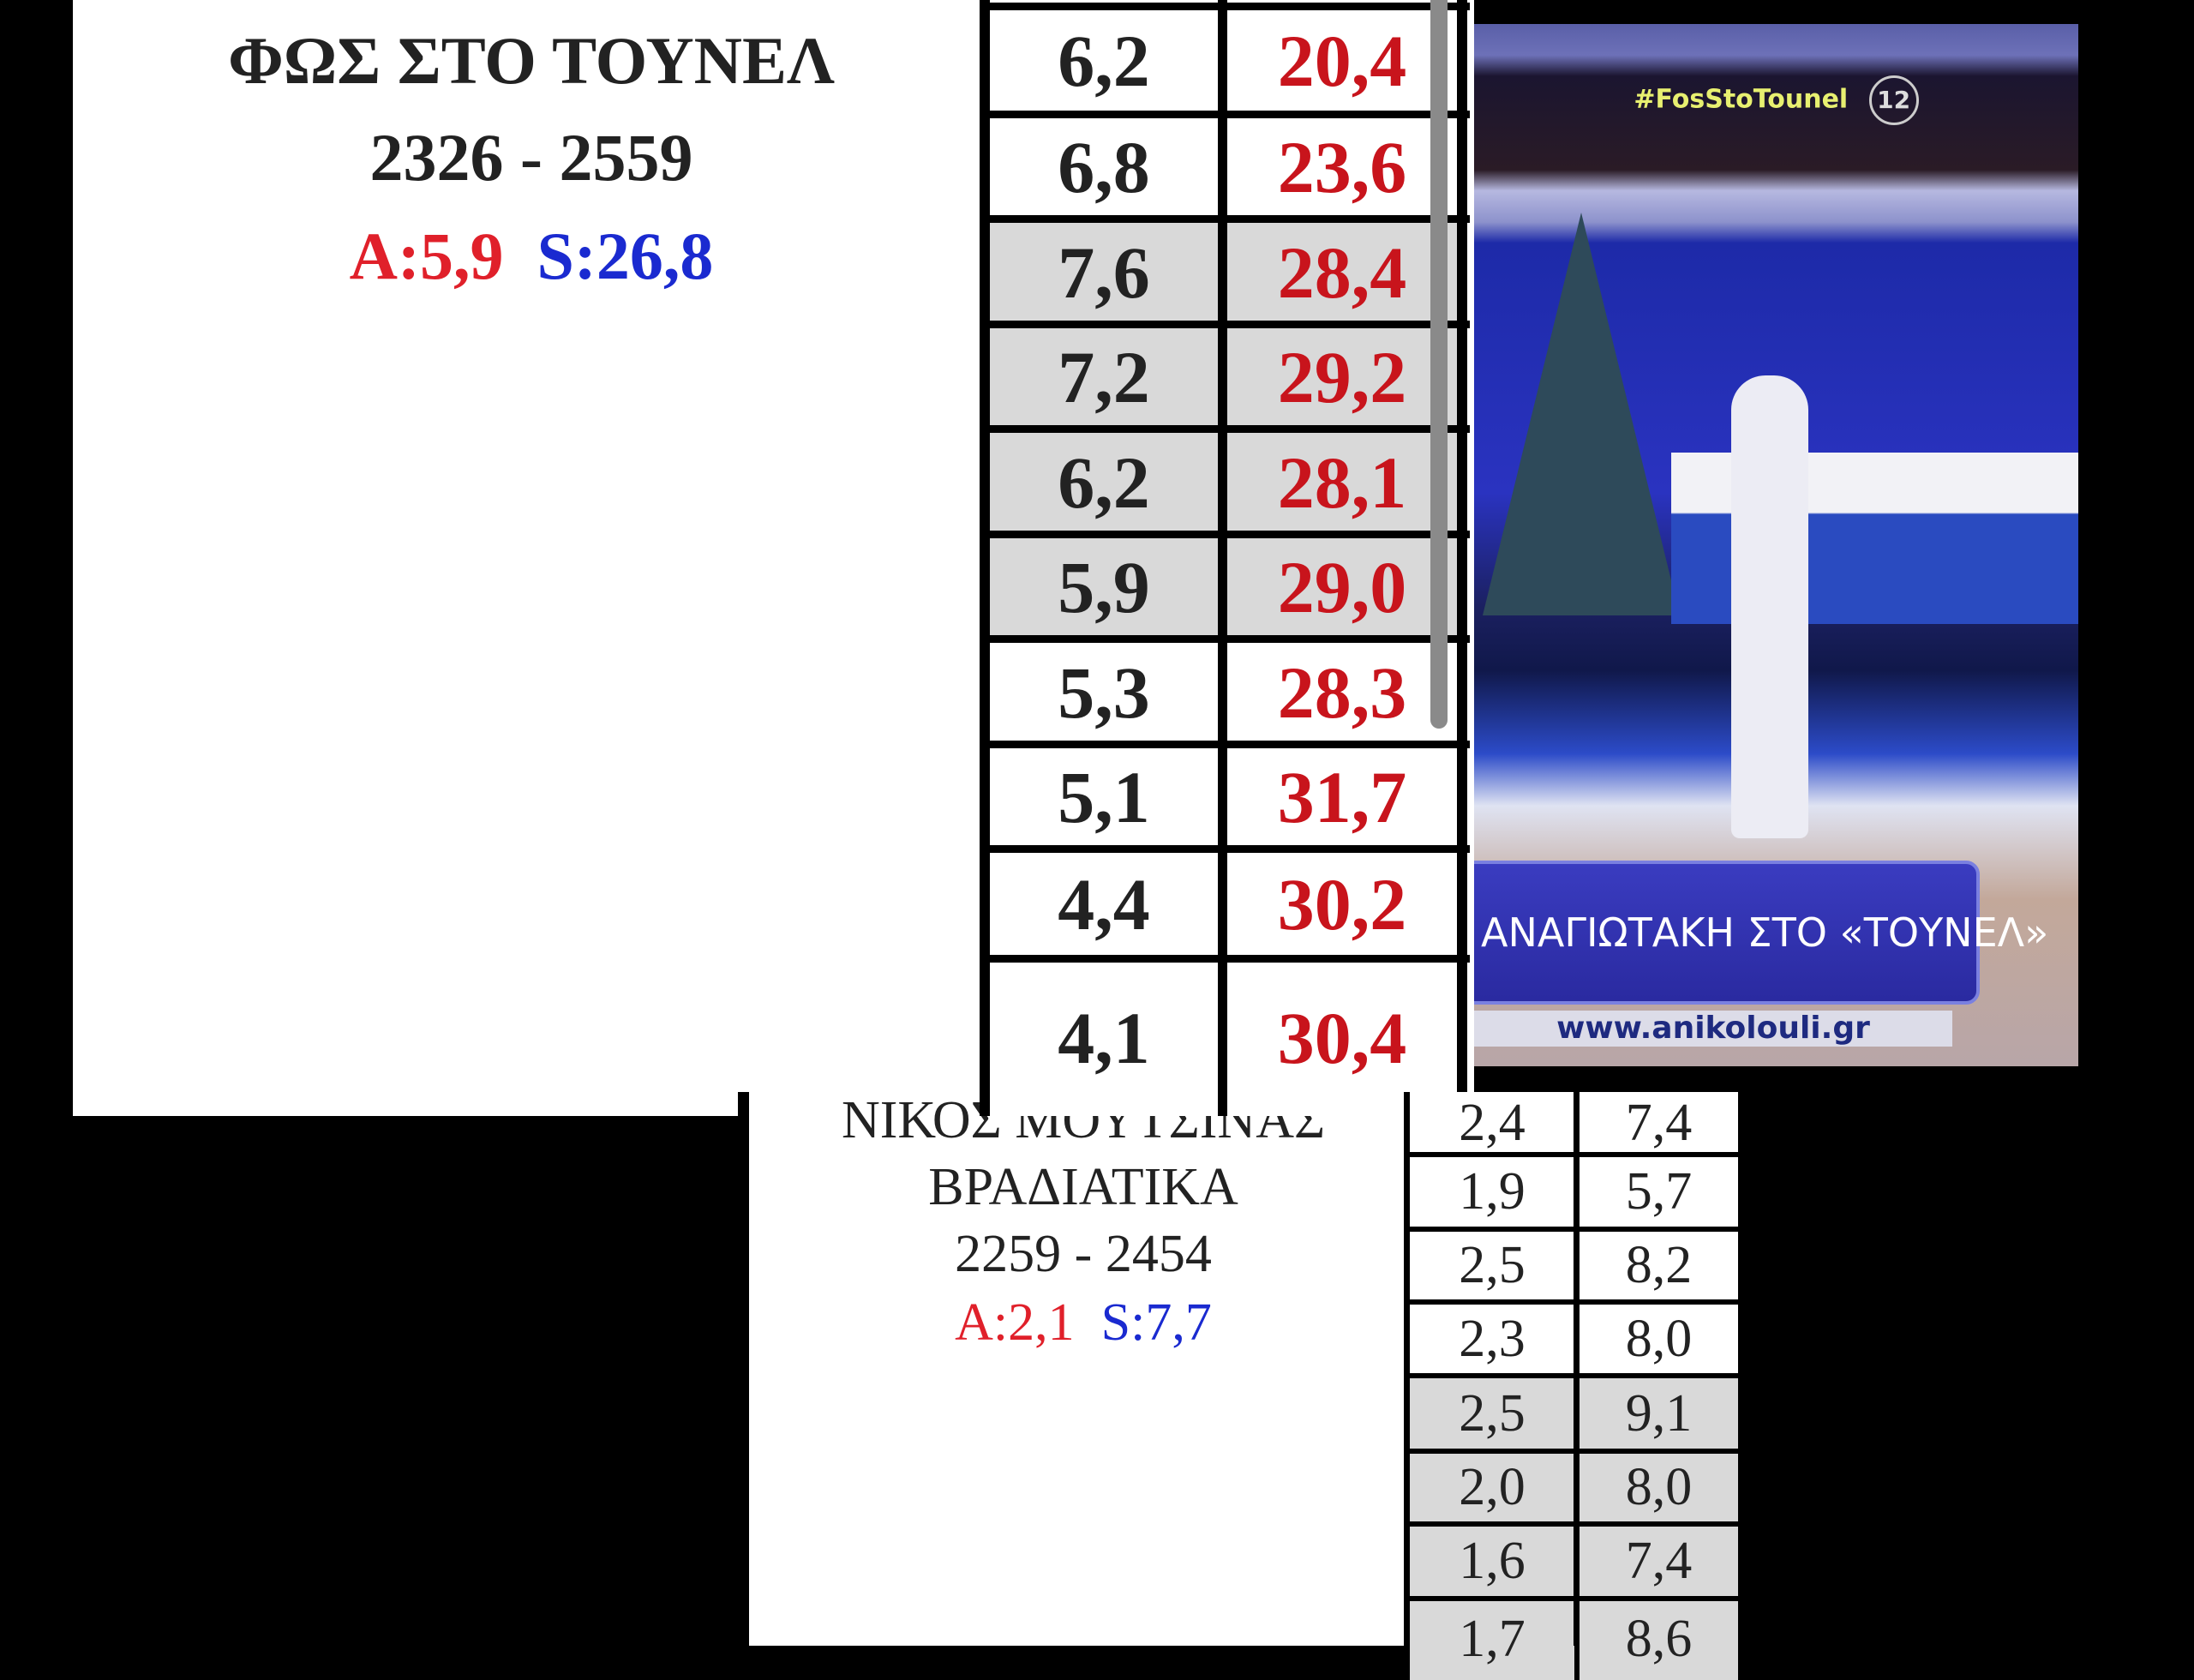 The height and width of the screenshot is (1680, 2194). What do you see at coordinates (1342, 797) in the screenshot?
I see `top-row-s-cell: 31,7` at bounding box center [1342, 797].